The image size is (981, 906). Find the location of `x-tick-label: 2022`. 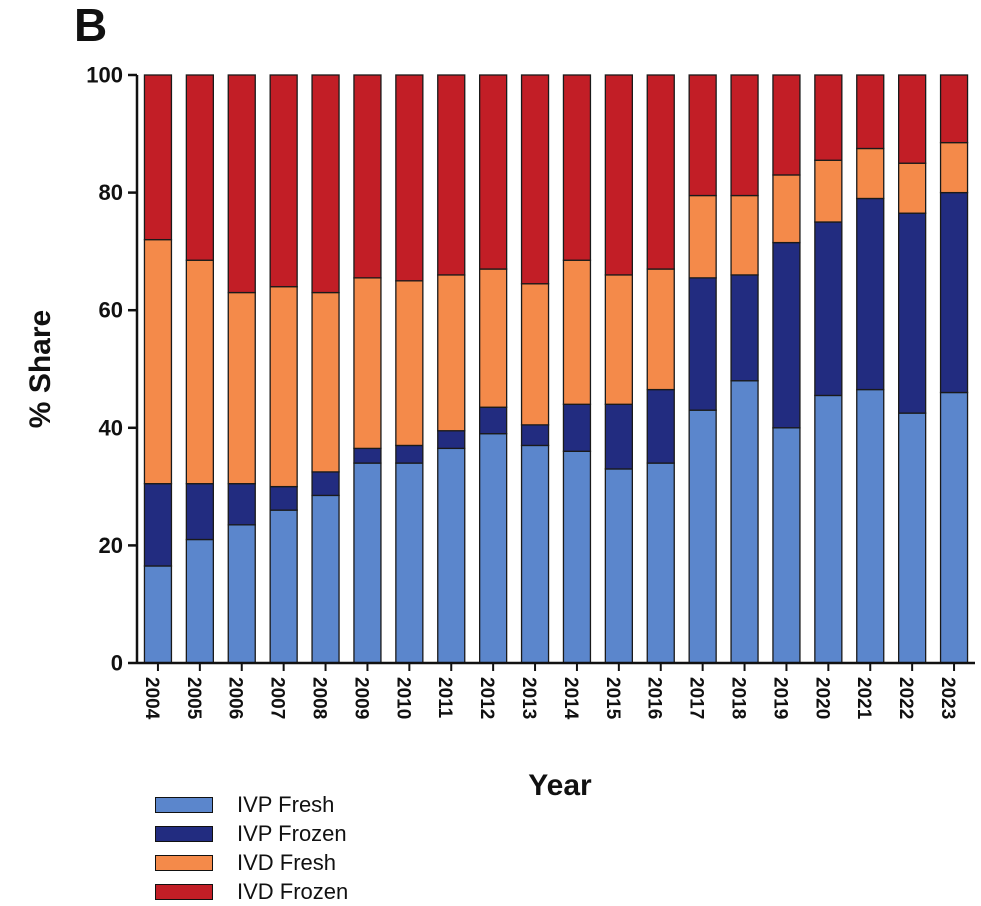

x-tick-label: 2022 is located at coordinates (905, 698).